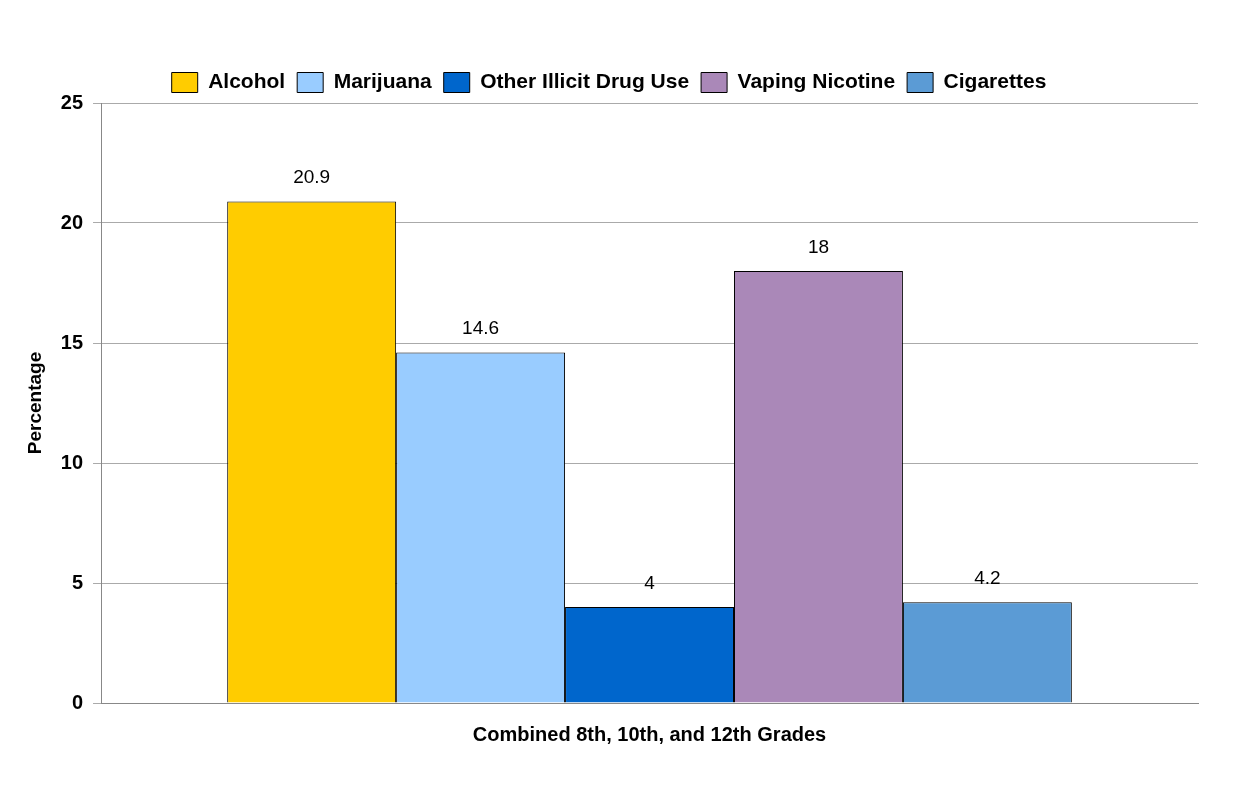  What do you see at coordinates (383, 81) in the screenshot?
I see `legend-label: Marijuana` at bounding box center [383, 81].